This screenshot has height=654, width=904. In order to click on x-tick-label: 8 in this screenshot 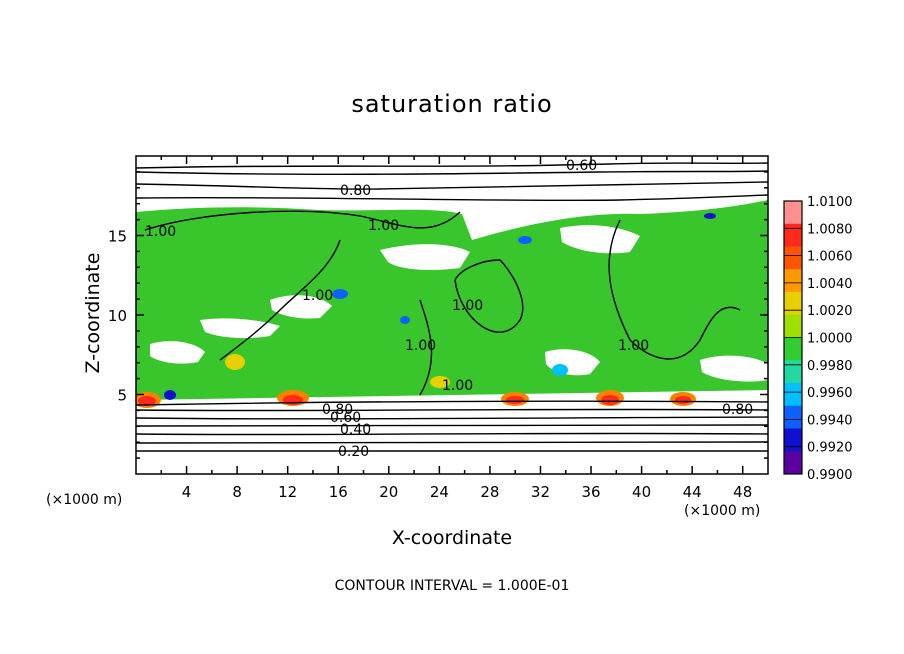, I will do `click(237, 492)`.